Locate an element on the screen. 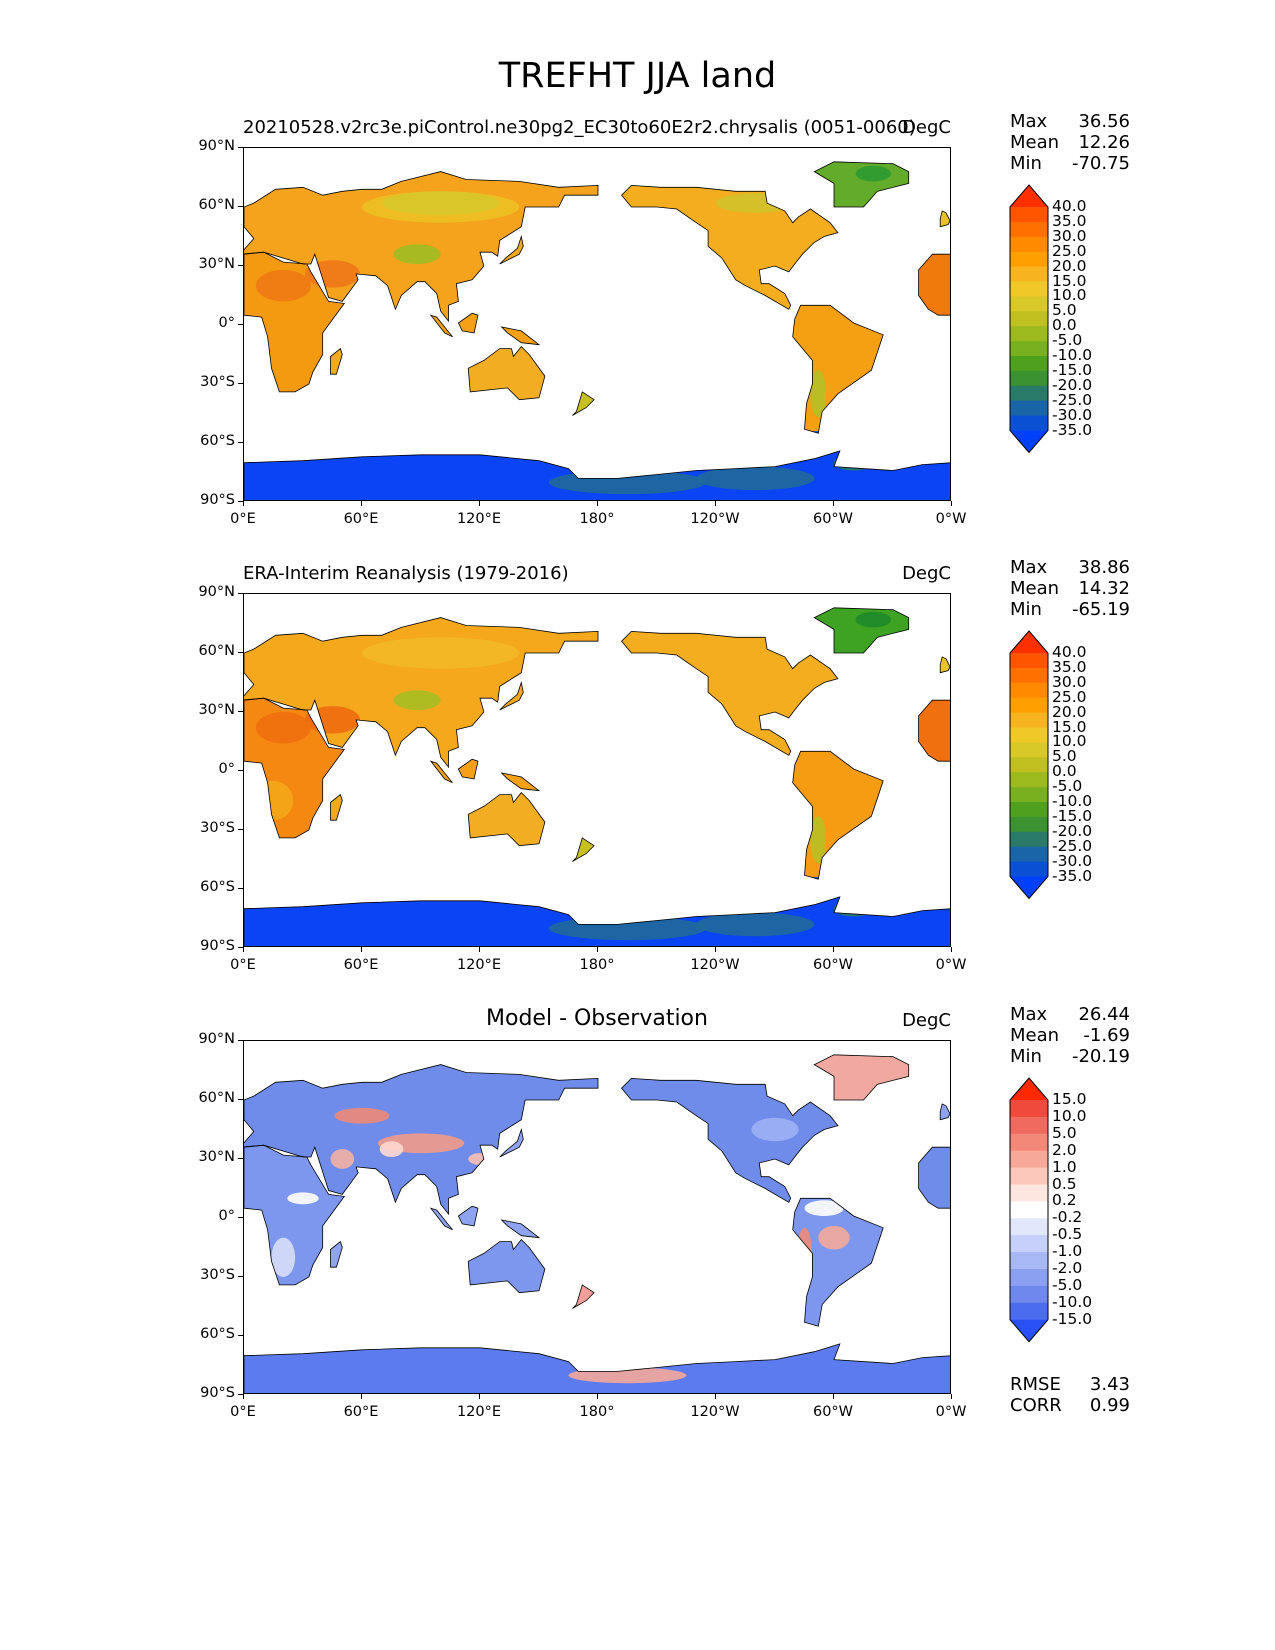 This screenshot has width=1275, height=1650. lat-tick-label: 90°S is located at coordinates (217, 946).